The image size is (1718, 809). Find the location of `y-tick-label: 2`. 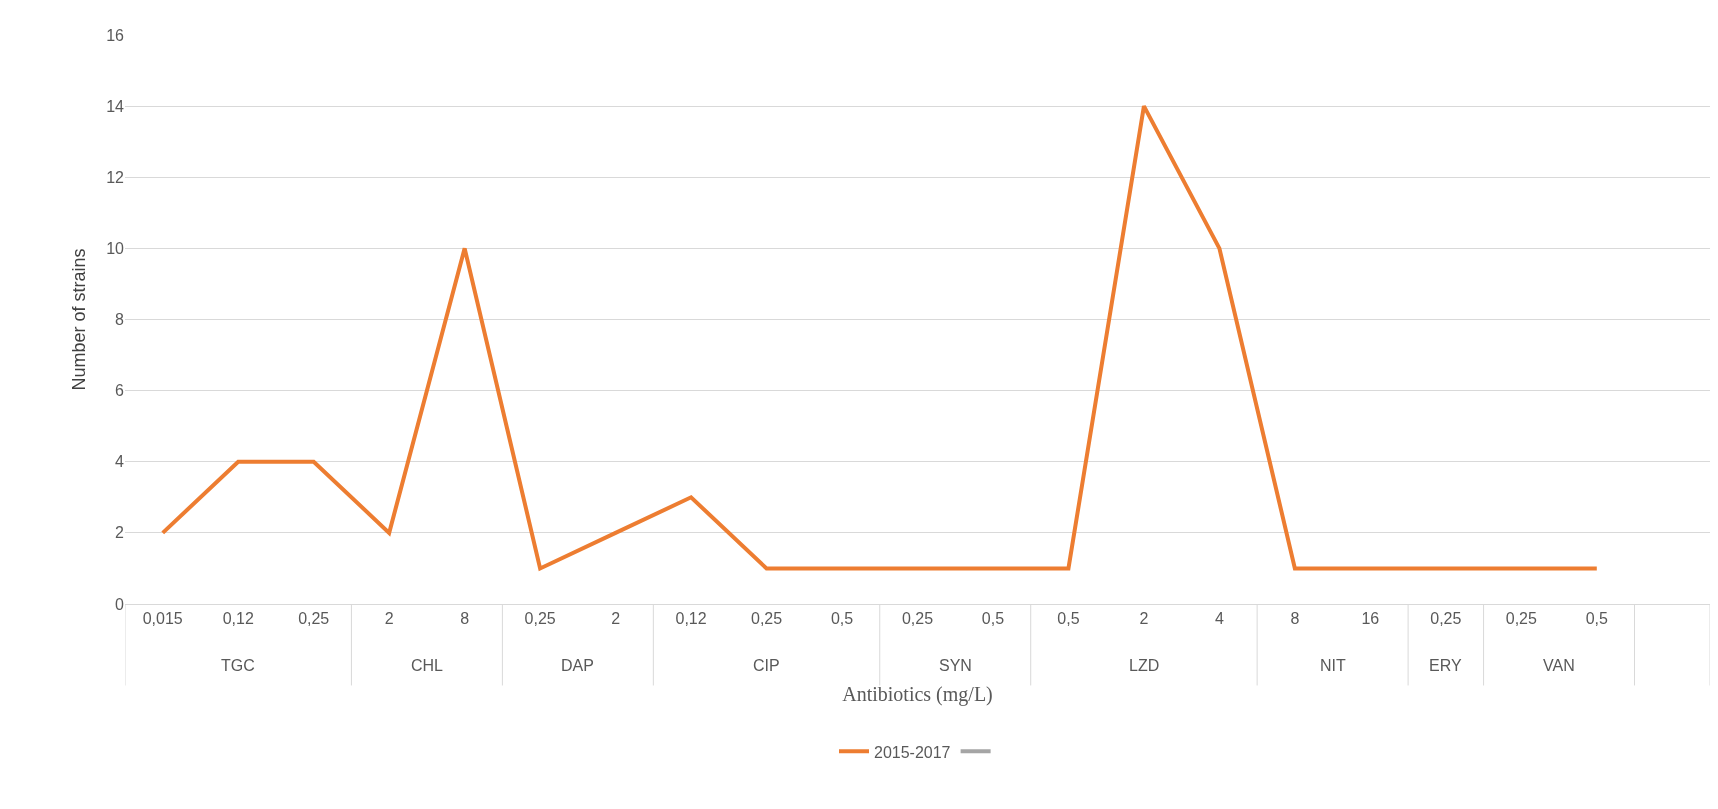

y-tick-label: 2 is located at coordinates (120, 533).